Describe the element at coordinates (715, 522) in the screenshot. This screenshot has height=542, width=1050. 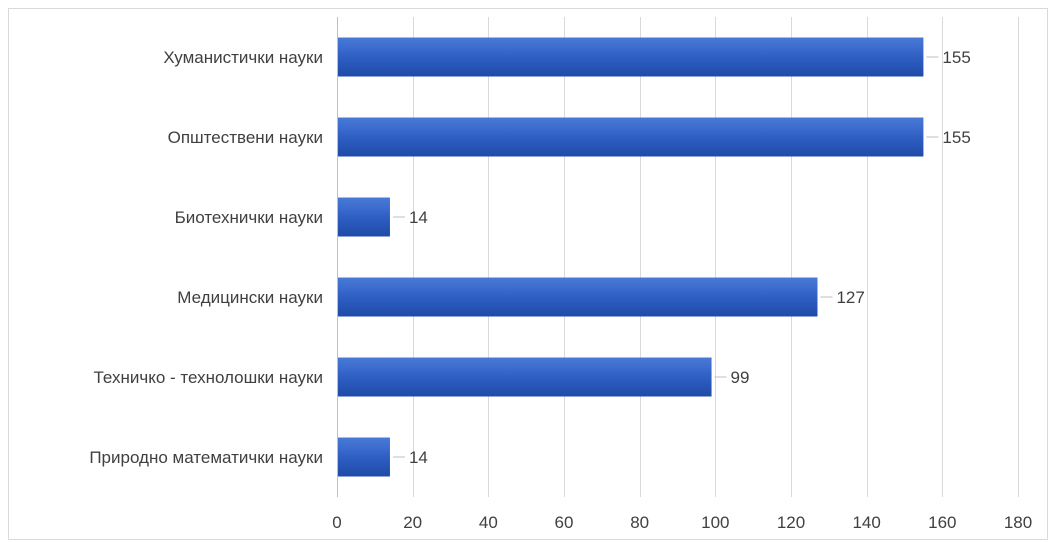
I see `x-tick-label: 100` at that location.